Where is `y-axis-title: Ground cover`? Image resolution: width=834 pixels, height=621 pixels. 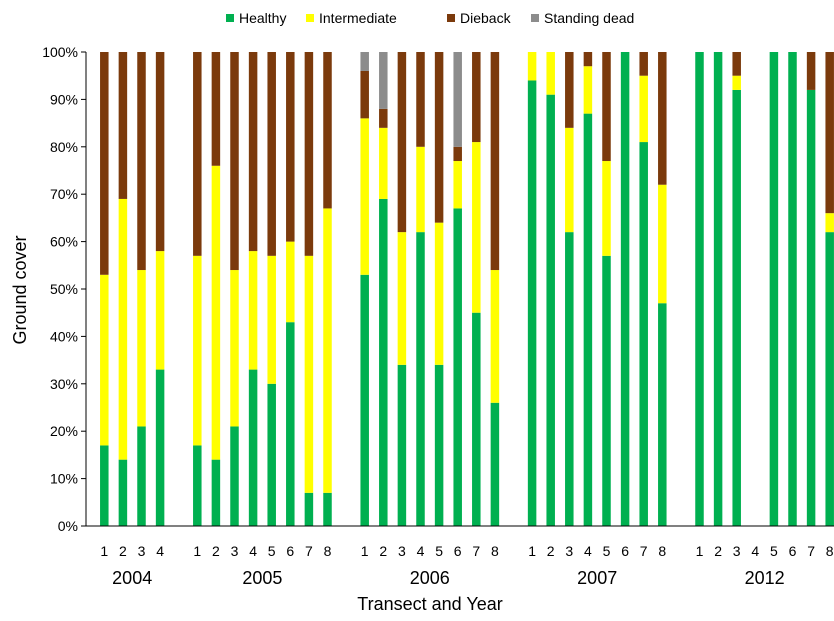 y-axis-title: Ground cover is located at coordinates (20, 289).